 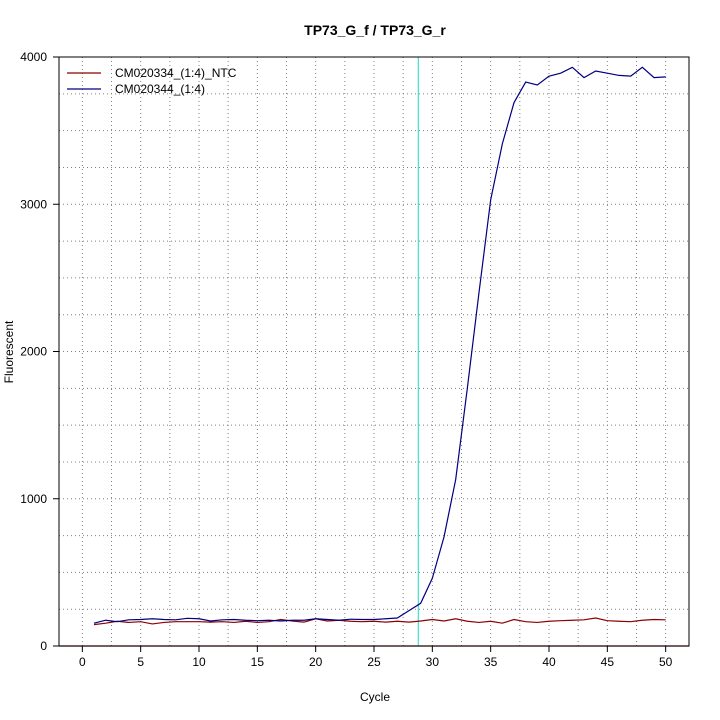 I want to click on y-tick-label: 3000, so click(x=33, y=204).